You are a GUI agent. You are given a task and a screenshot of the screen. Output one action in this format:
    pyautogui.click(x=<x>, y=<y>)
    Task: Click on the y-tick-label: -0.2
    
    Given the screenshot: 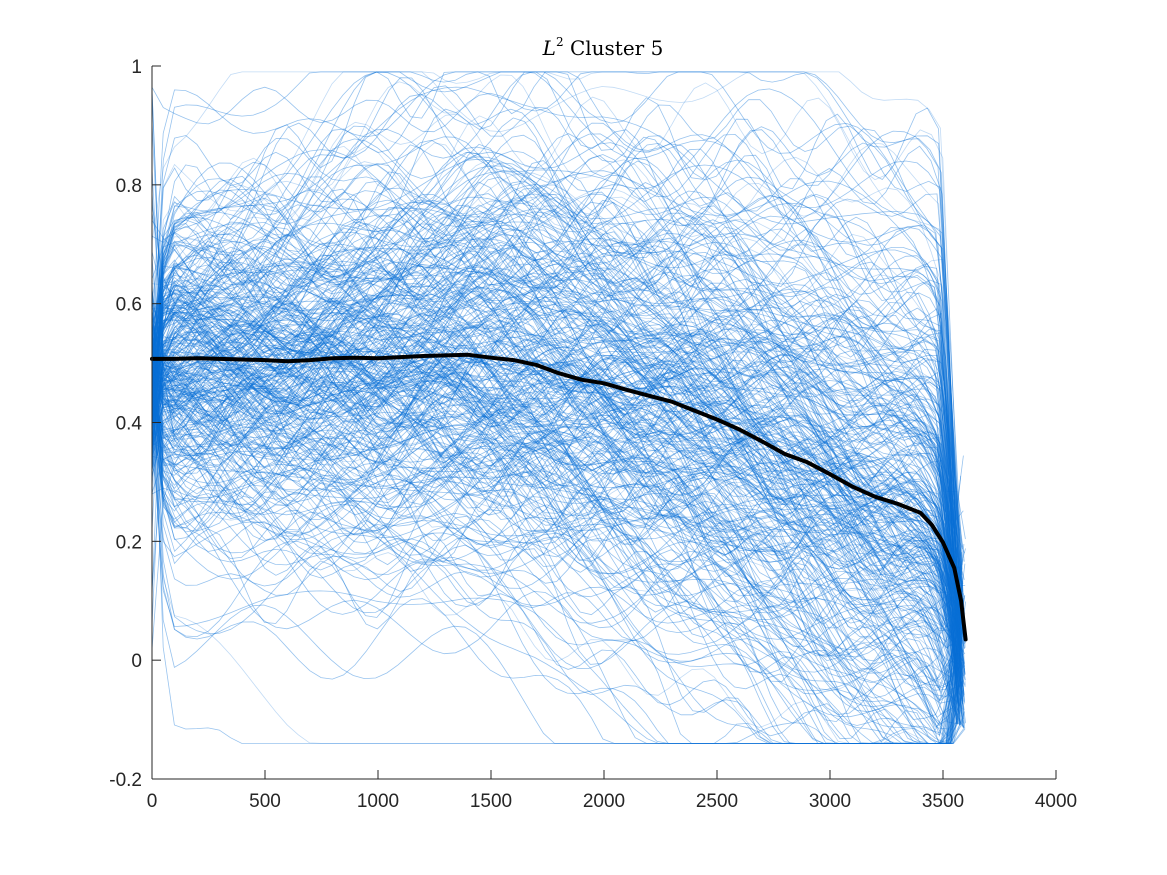 What is the action you would take?
    pyautogui.click(x=125, y=780)
    